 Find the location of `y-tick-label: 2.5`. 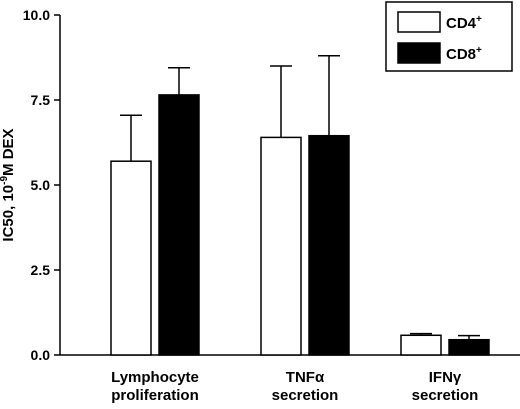

y-tick-label: 2.5 is located at coordinates (41, 270).